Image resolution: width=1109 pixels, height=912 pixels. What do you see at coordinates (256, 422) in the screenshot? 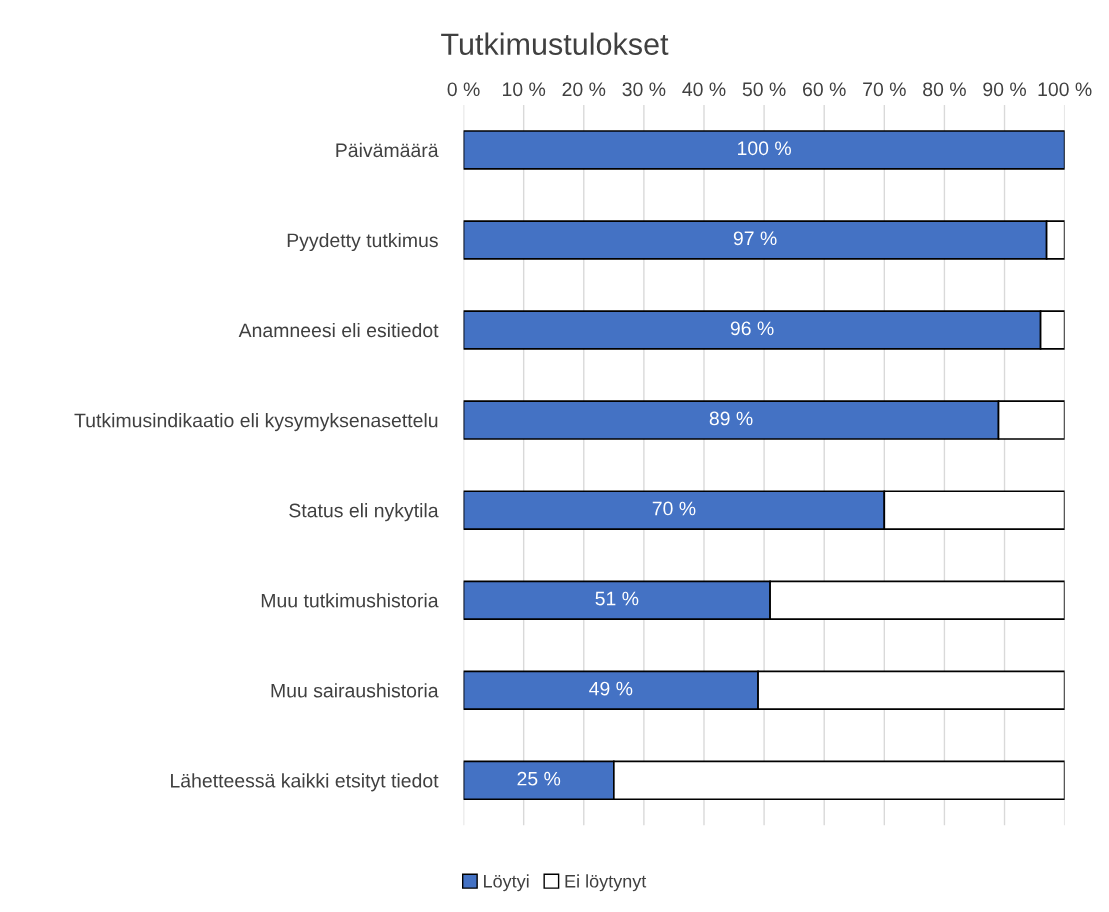
I see `y-tick-label: Tutkimusindikaatio eli kysymyksenasettelu` at bounding box center [256, 422].